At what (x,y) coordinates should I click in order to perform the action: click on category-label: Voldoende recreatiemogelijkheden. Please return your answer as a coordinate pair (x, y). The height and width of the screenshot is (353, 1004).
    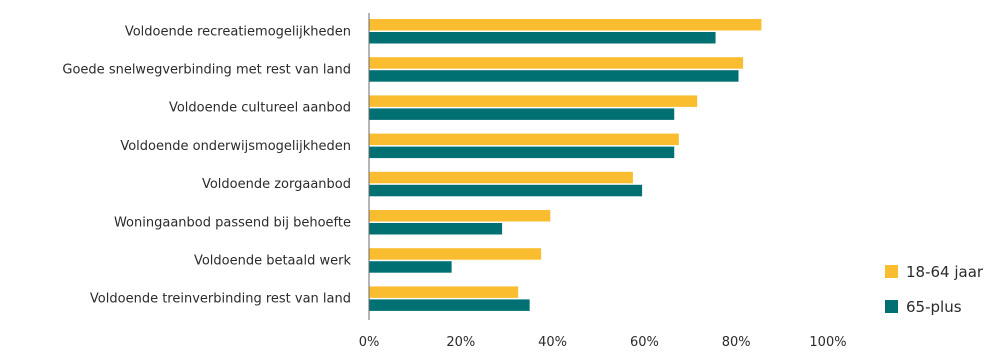
    Looking at the image, I should click on (238, 31).